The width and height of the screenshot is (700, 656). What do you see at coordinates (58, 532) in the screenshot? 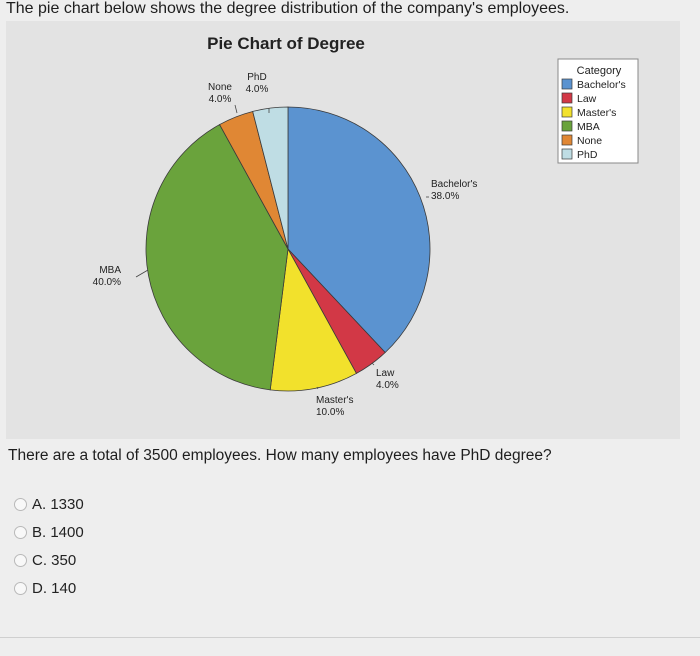
I see `option-label: B. 1400` at bounding box center [58, 532].